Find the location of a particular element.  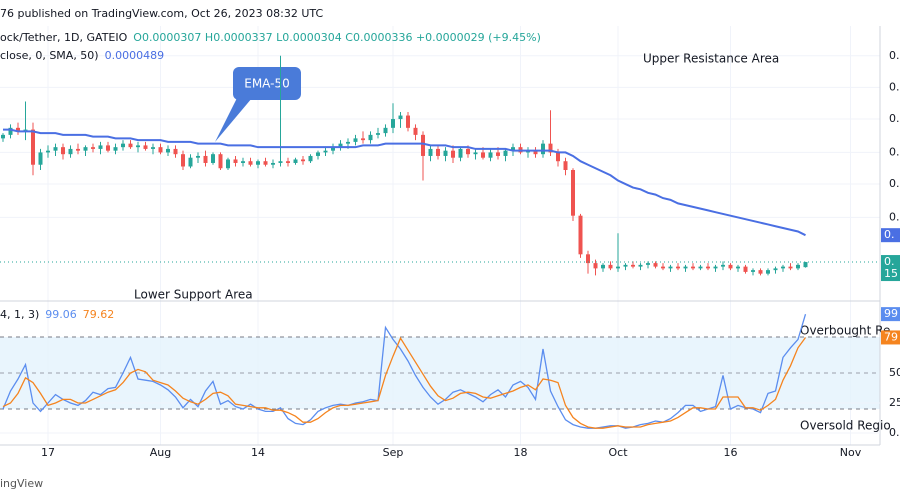

annotation: Lower Support Area is located at coordinates (193, 295).